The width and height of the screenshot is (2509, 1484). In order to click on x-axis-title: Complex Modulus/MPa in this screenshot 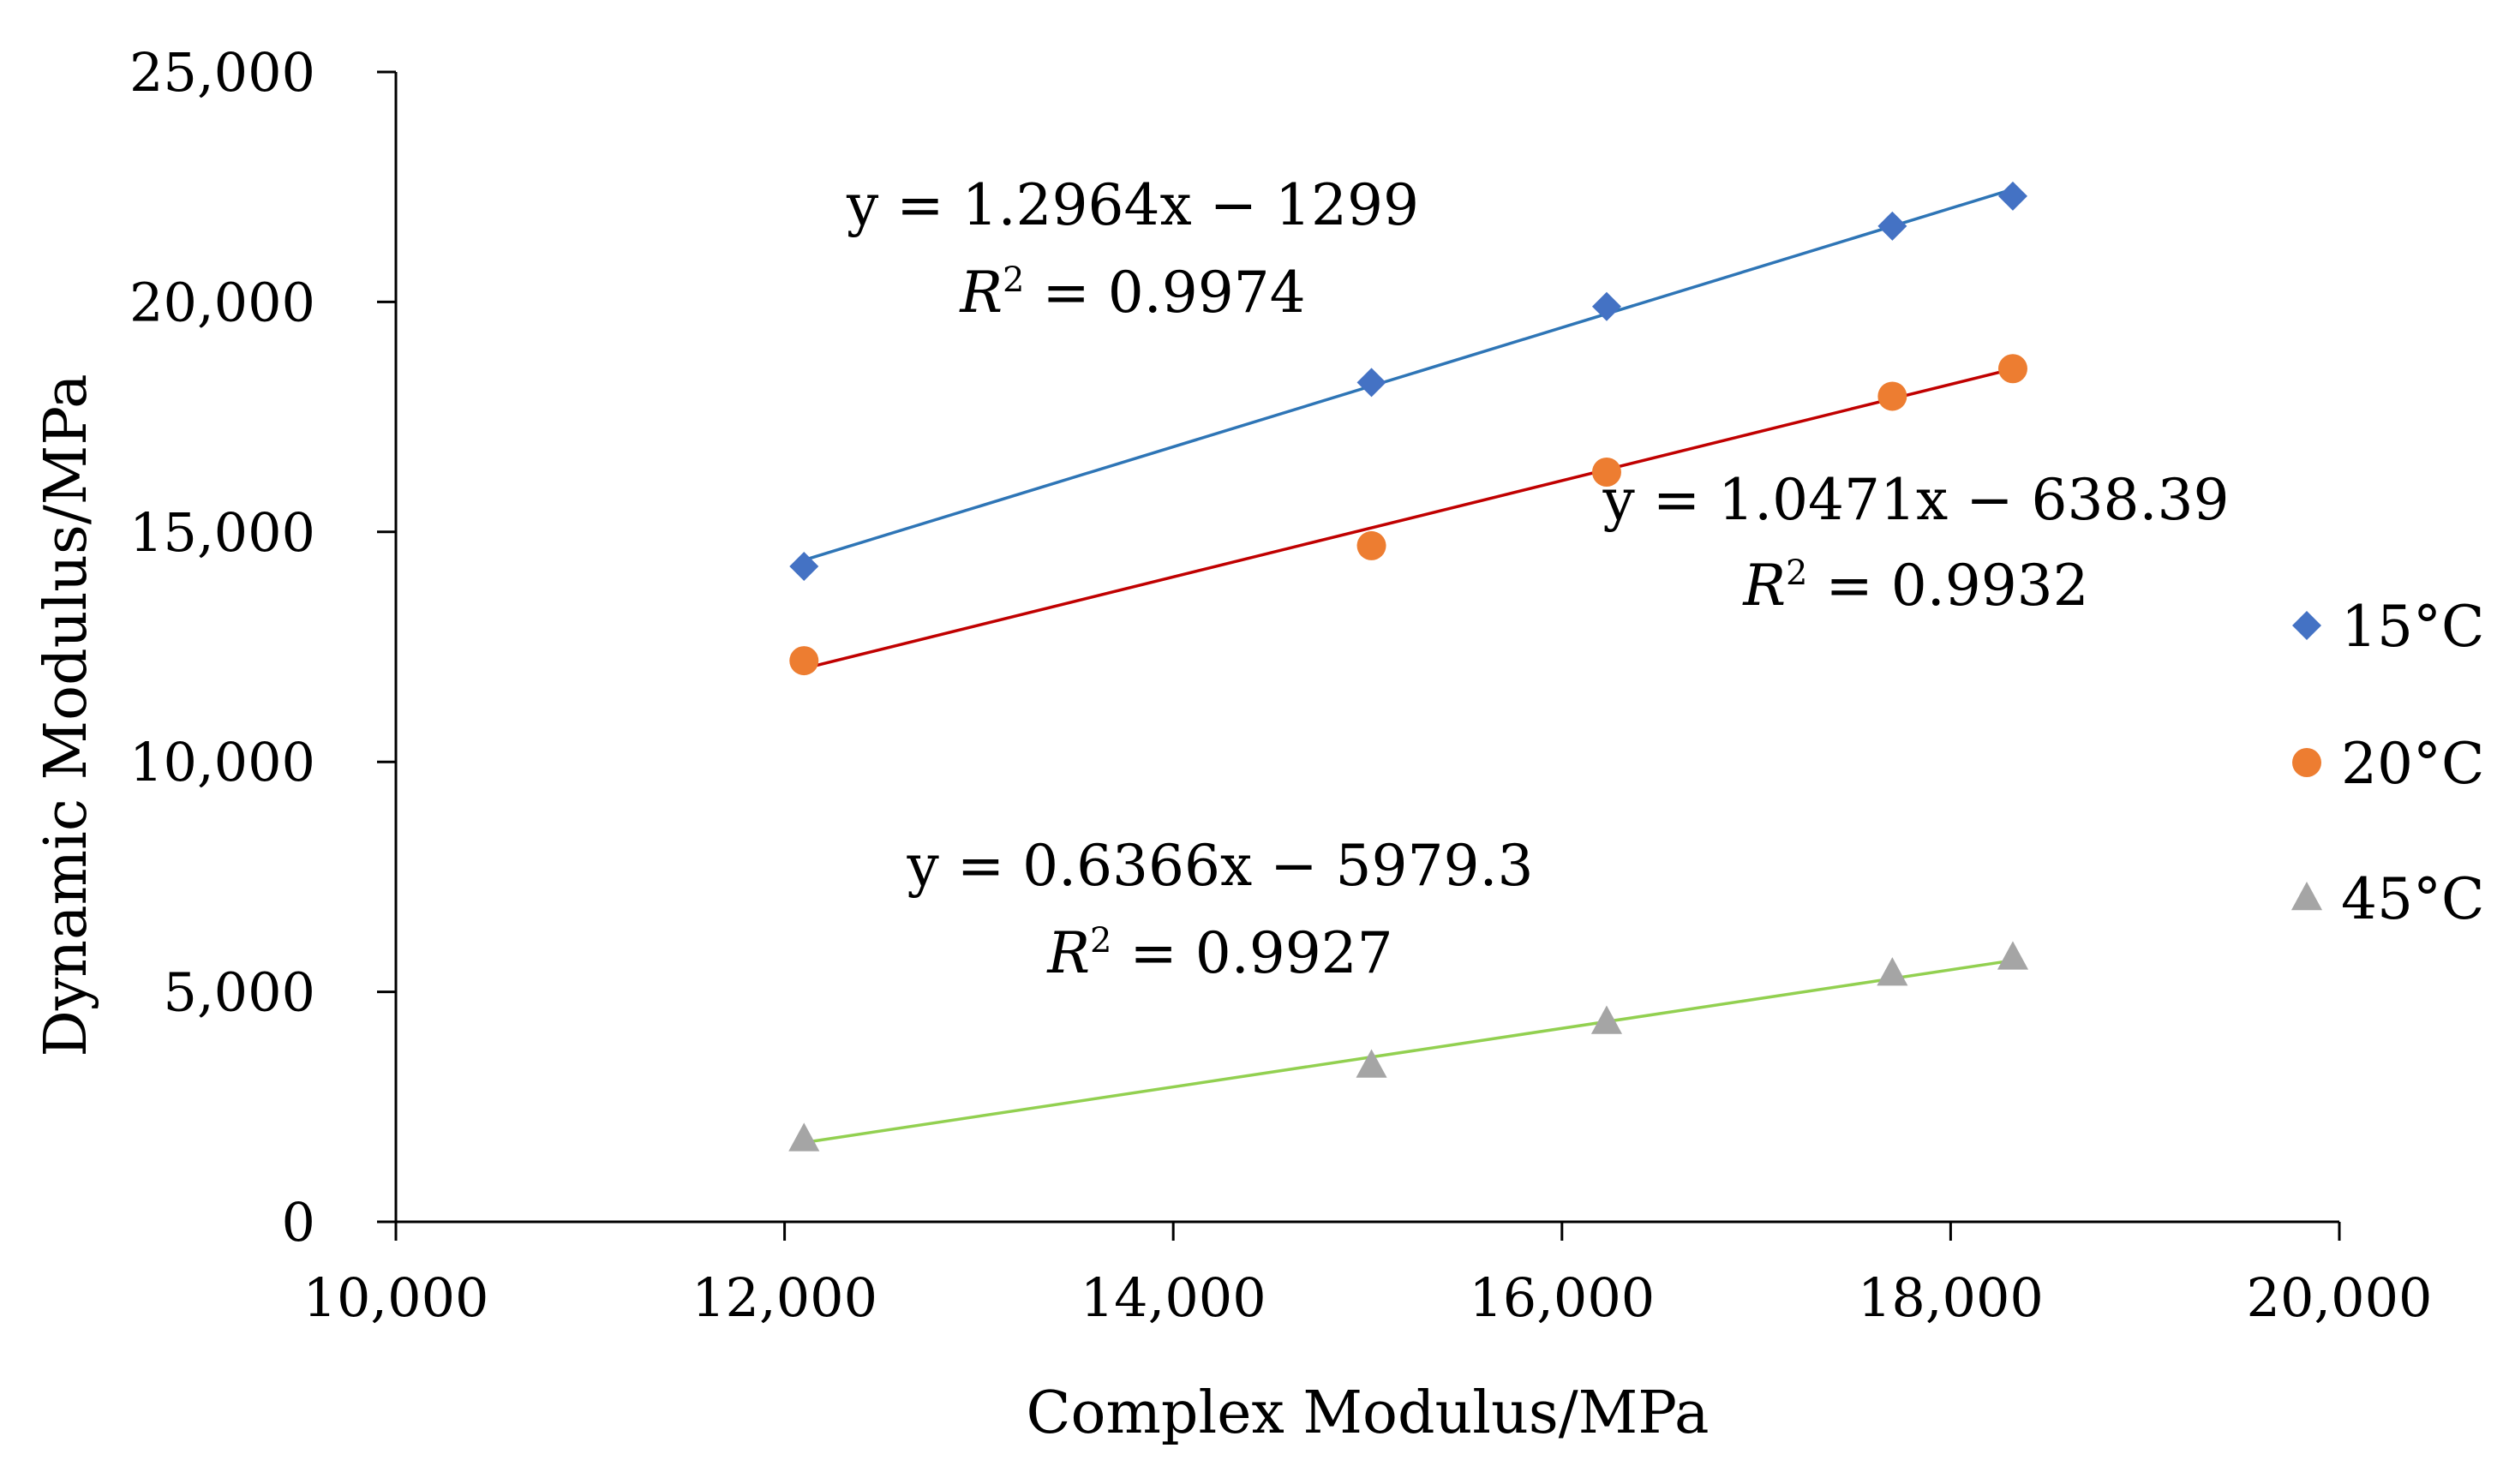, I will do `click(1367, 1413)`.